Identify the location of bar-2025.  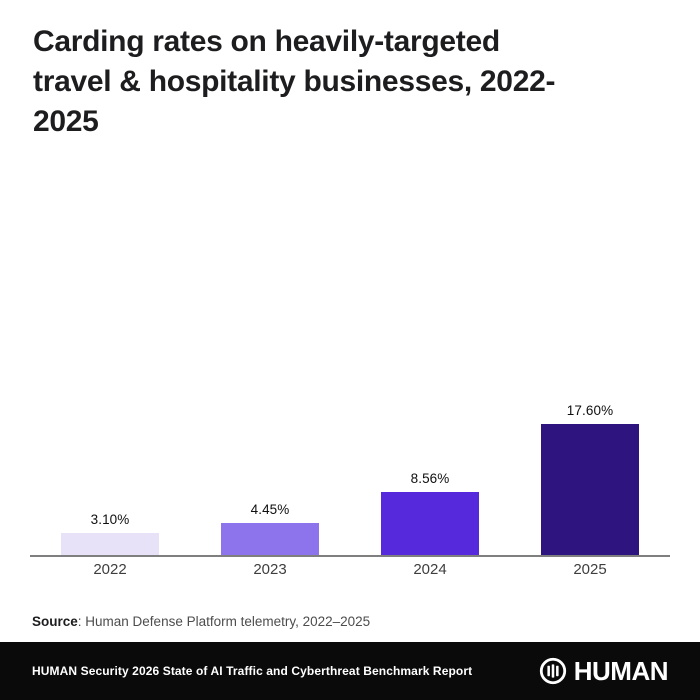
(590, 490).